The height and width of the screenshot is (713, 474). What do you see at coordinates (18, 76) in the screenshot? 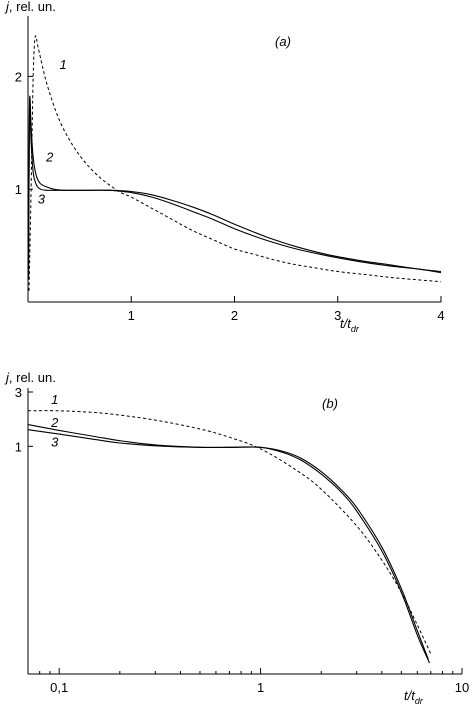
I see `y-tick-label: 2` at bounding box center [18, 76].